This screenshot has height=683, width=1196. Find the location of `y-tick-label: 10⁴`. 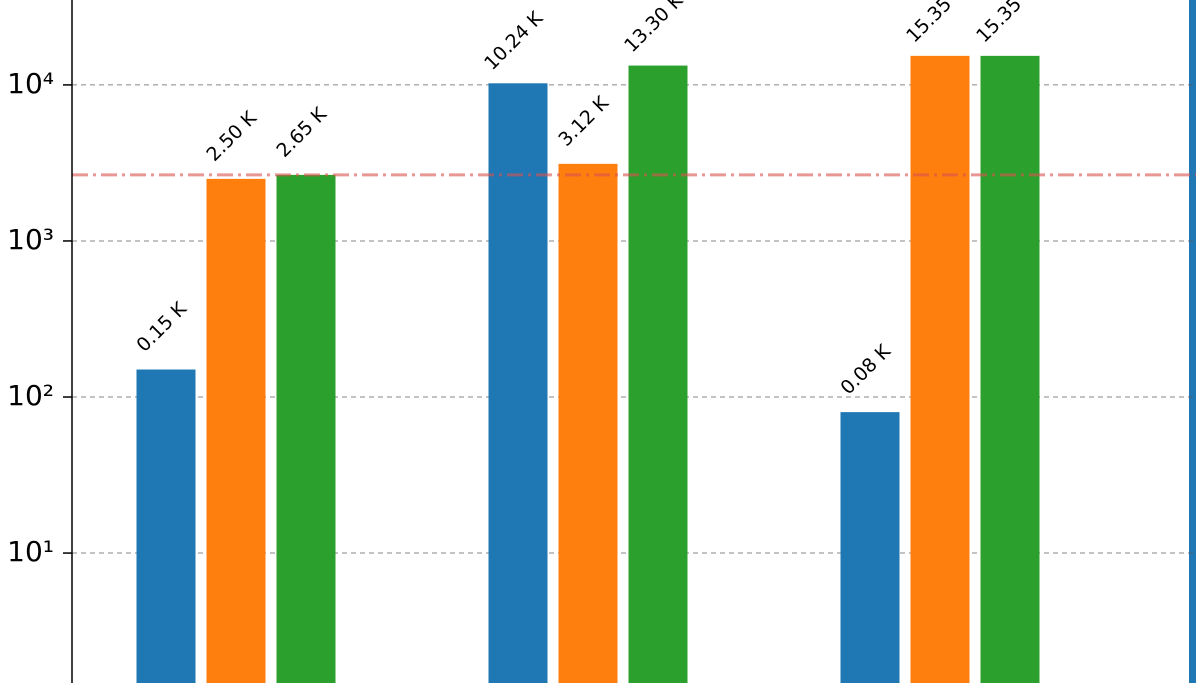

y-tick-label: 10⁴ is located at coordinates (30, 83).